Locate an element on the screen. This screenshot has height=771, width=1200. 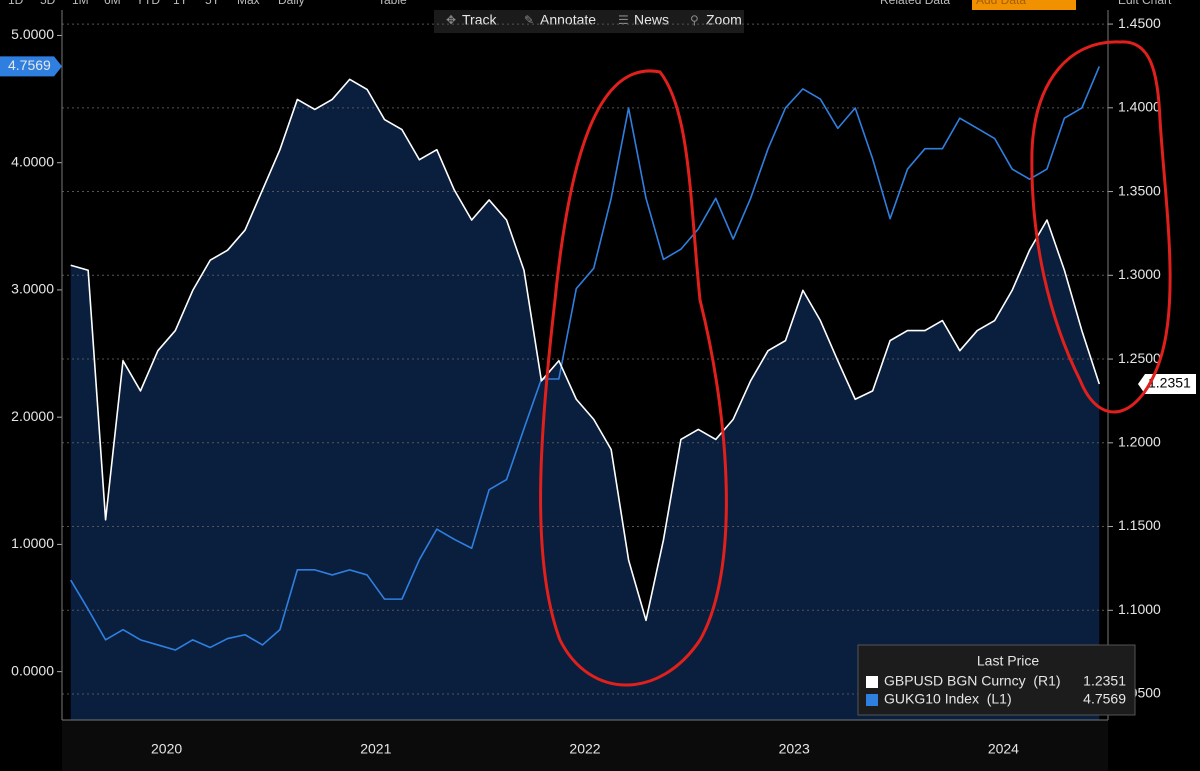
tool-button: Zoom is located at coordinates (724, 20).